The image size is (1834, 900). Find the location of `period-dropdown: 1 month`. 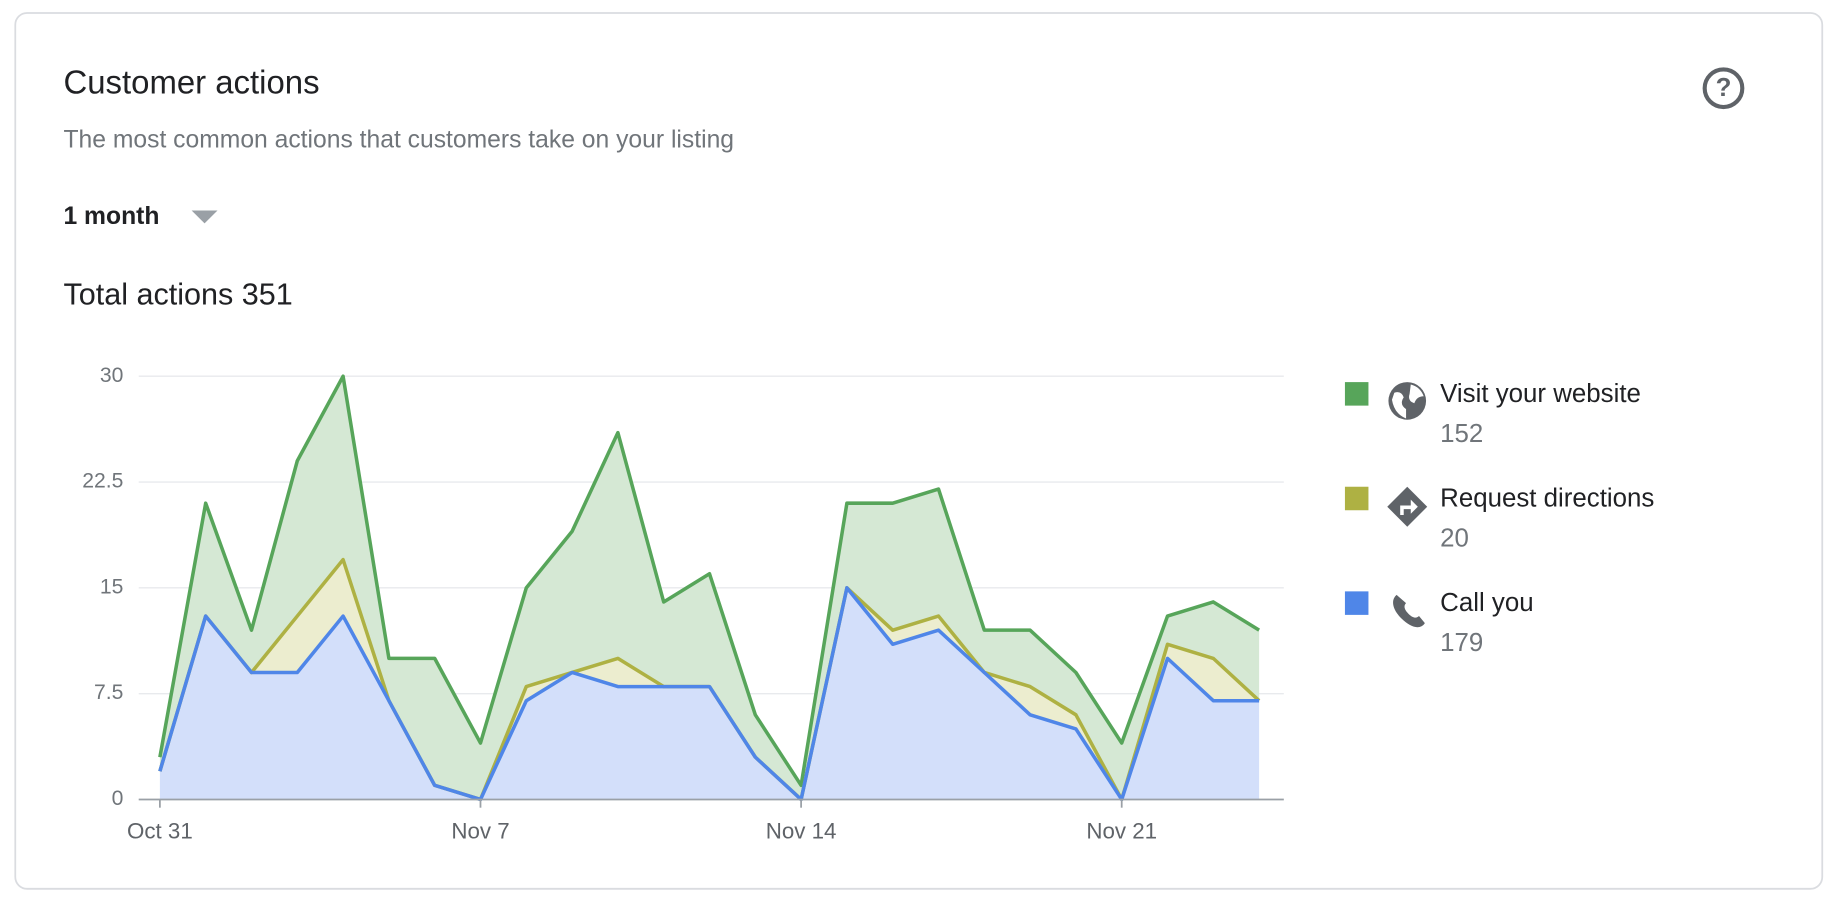

period-dropdown: 1 month is located at coordinates (140, 216).